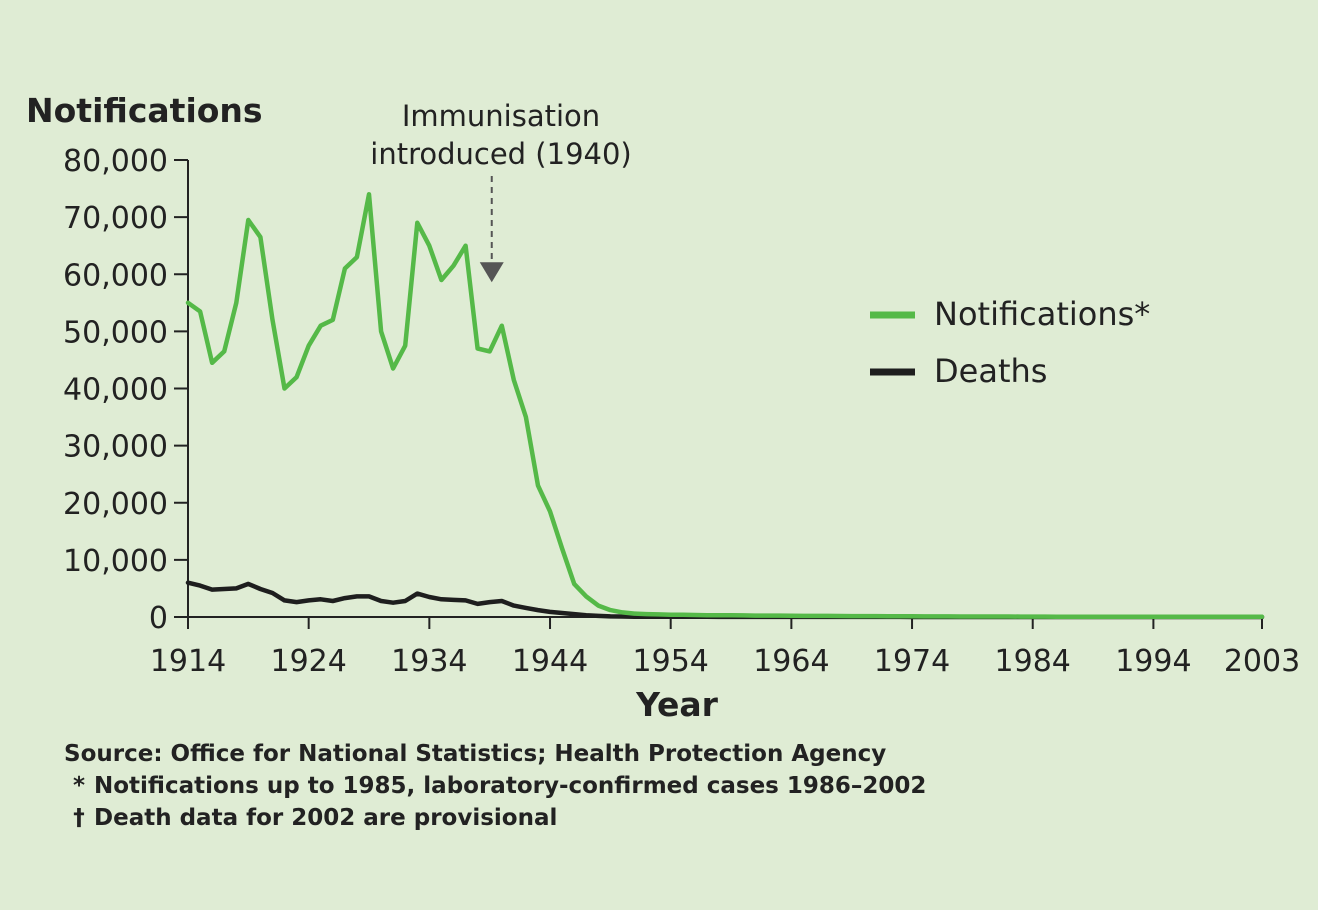  I want to click on x-tick-label: 1994, so click(1153, 661).